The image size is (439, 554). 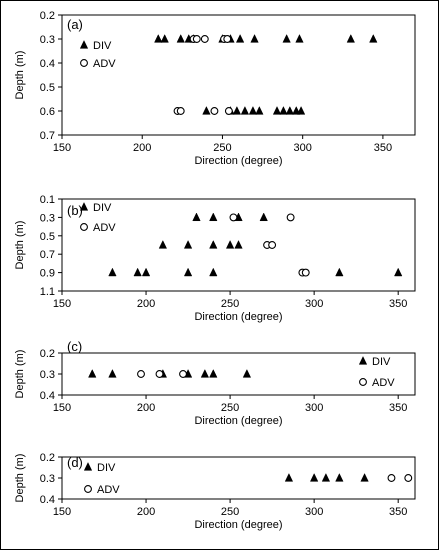 I want to click on y-tick-label: 0.9, so click(x=47, y=274).